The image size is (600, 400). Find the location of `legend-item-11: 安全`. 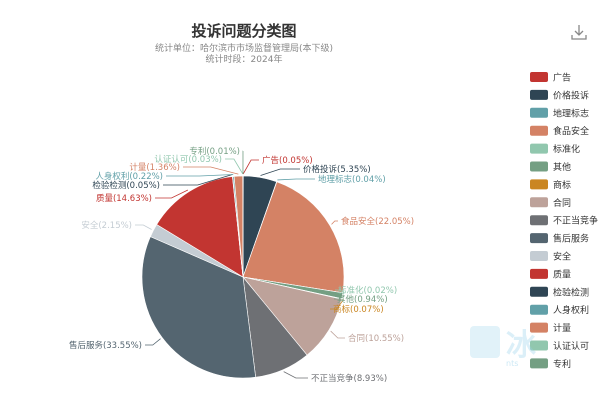

legend-item-11: 安全 is located at coordinates (550, 257).